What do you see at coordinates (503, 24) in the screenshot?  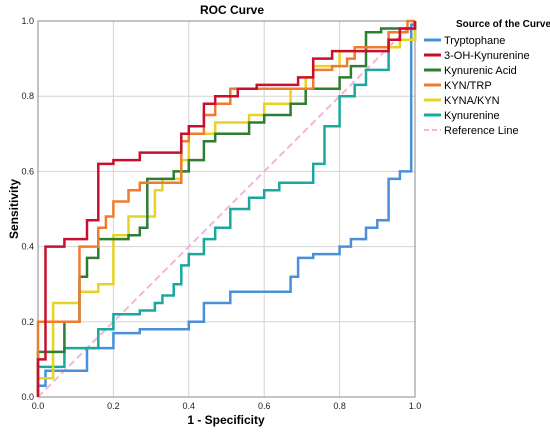 I see `legend-title: Source of the Curve` at bounding box center [503, 24].